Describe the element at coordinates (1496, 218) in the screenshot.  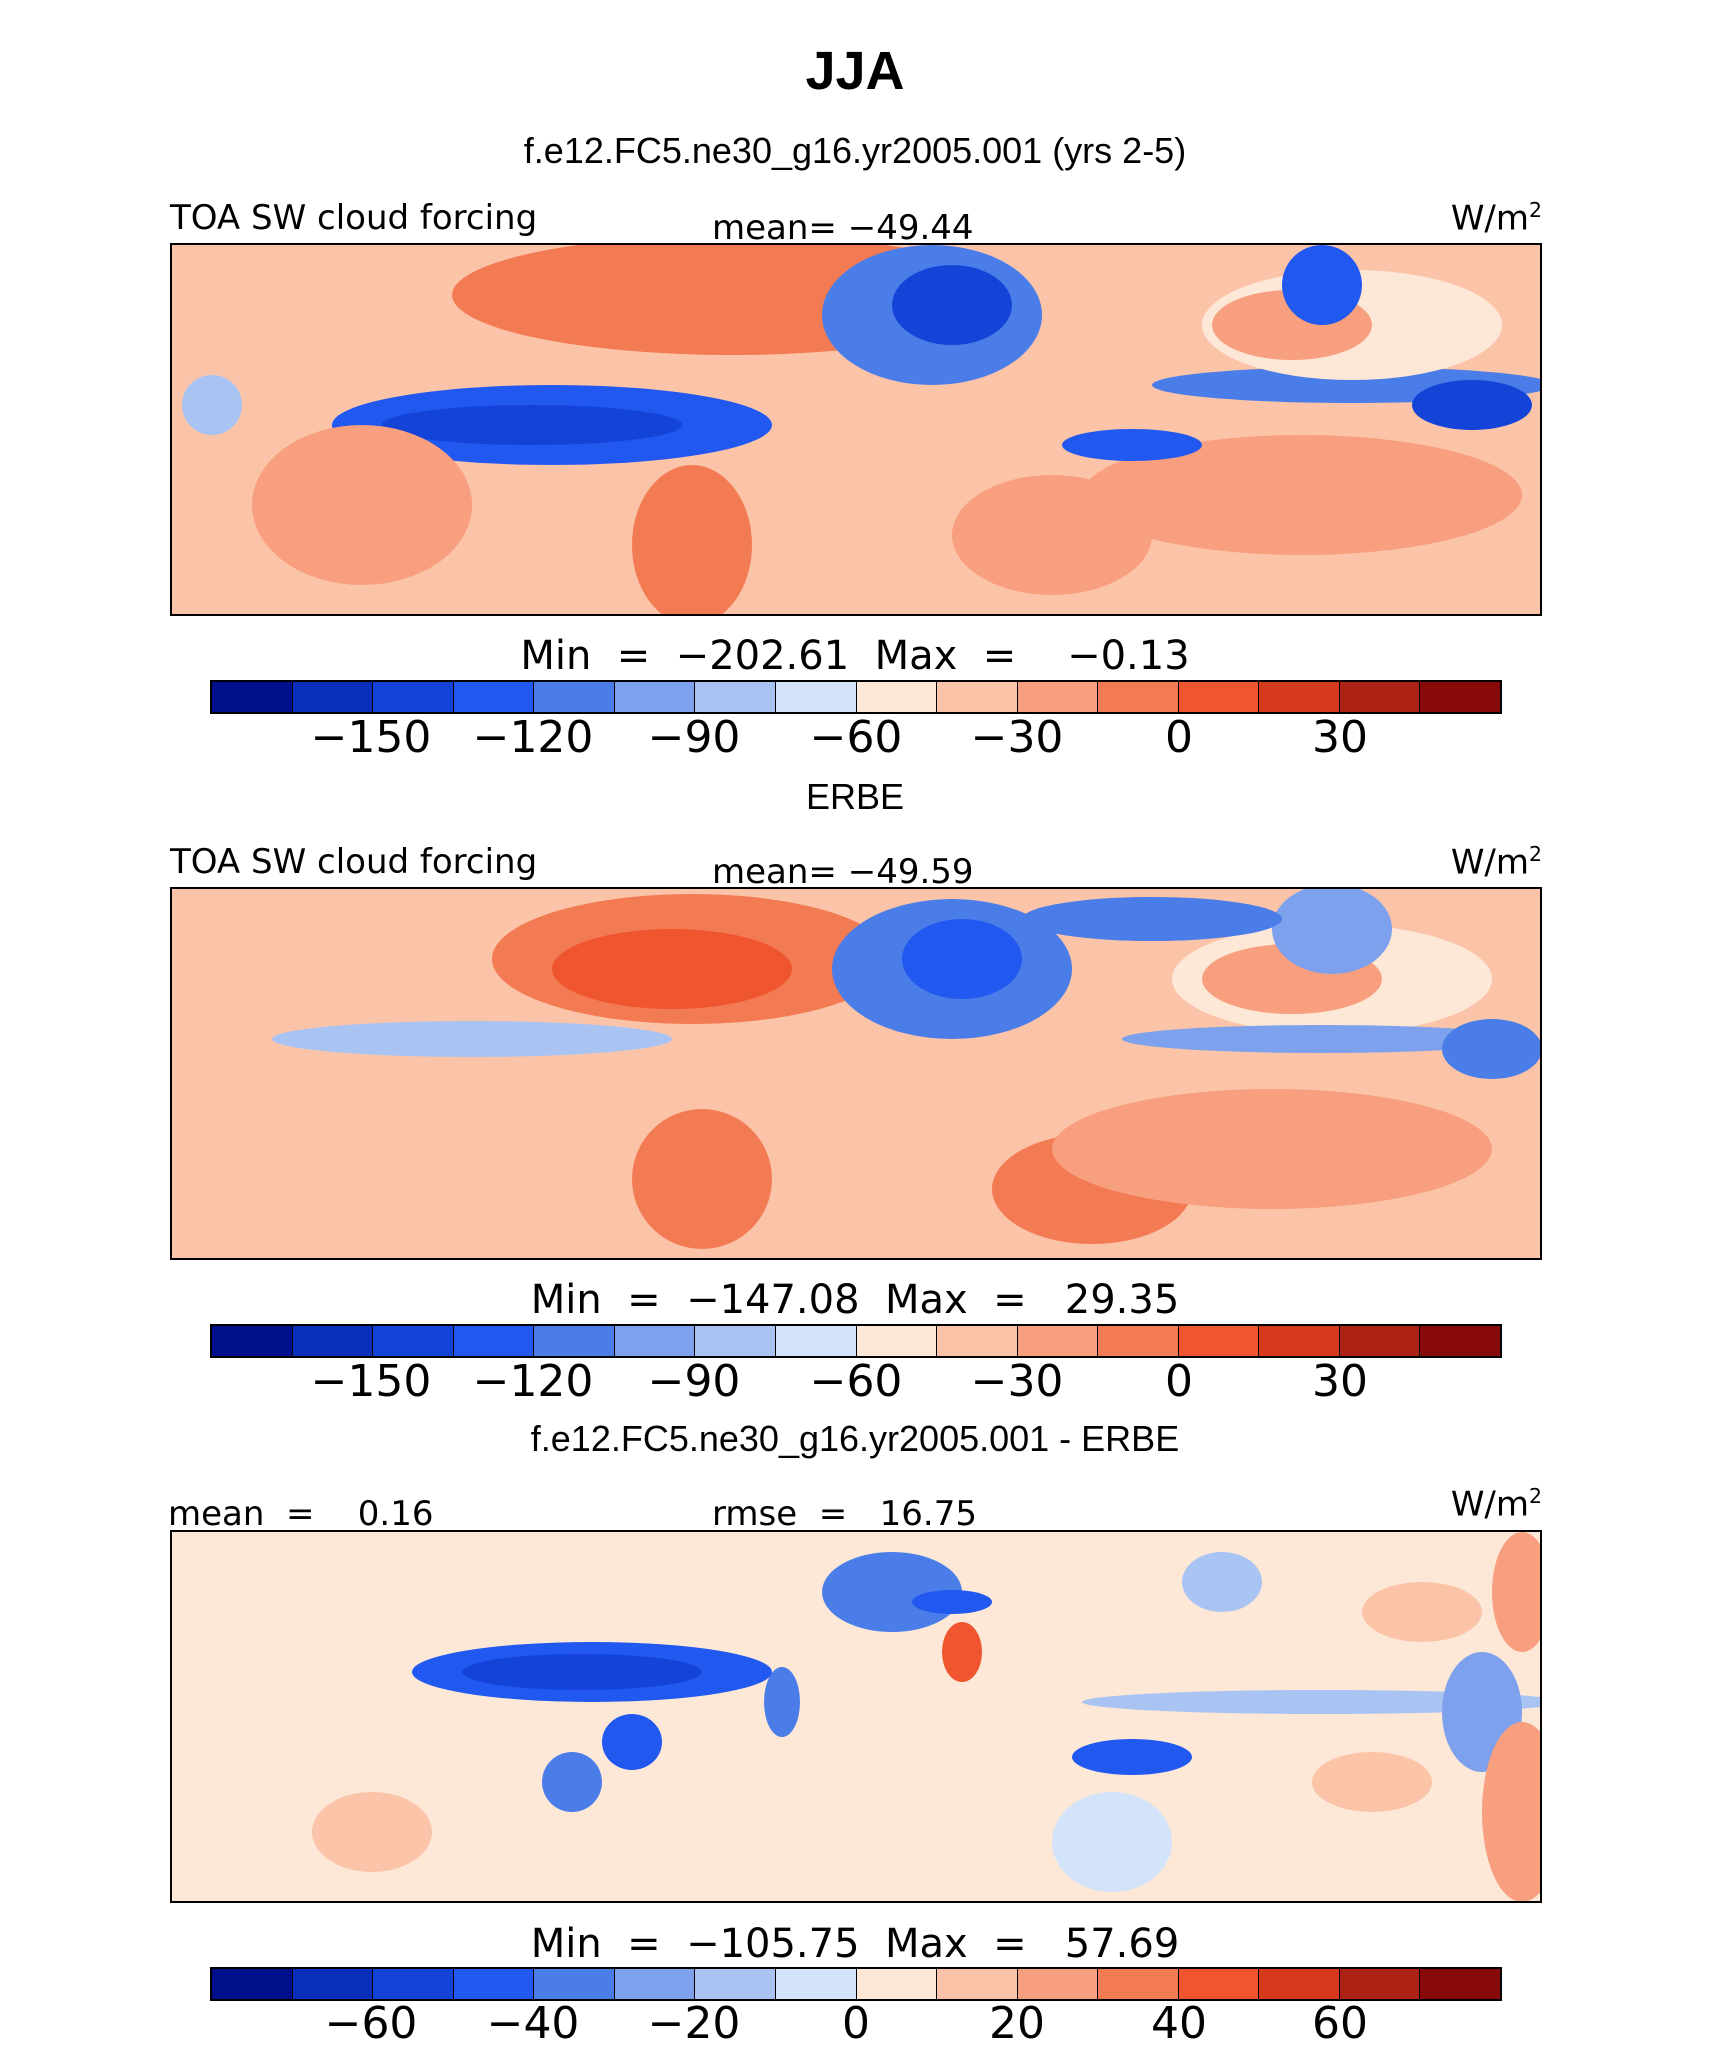
I see `panel-1-units: W/m2` at that location.